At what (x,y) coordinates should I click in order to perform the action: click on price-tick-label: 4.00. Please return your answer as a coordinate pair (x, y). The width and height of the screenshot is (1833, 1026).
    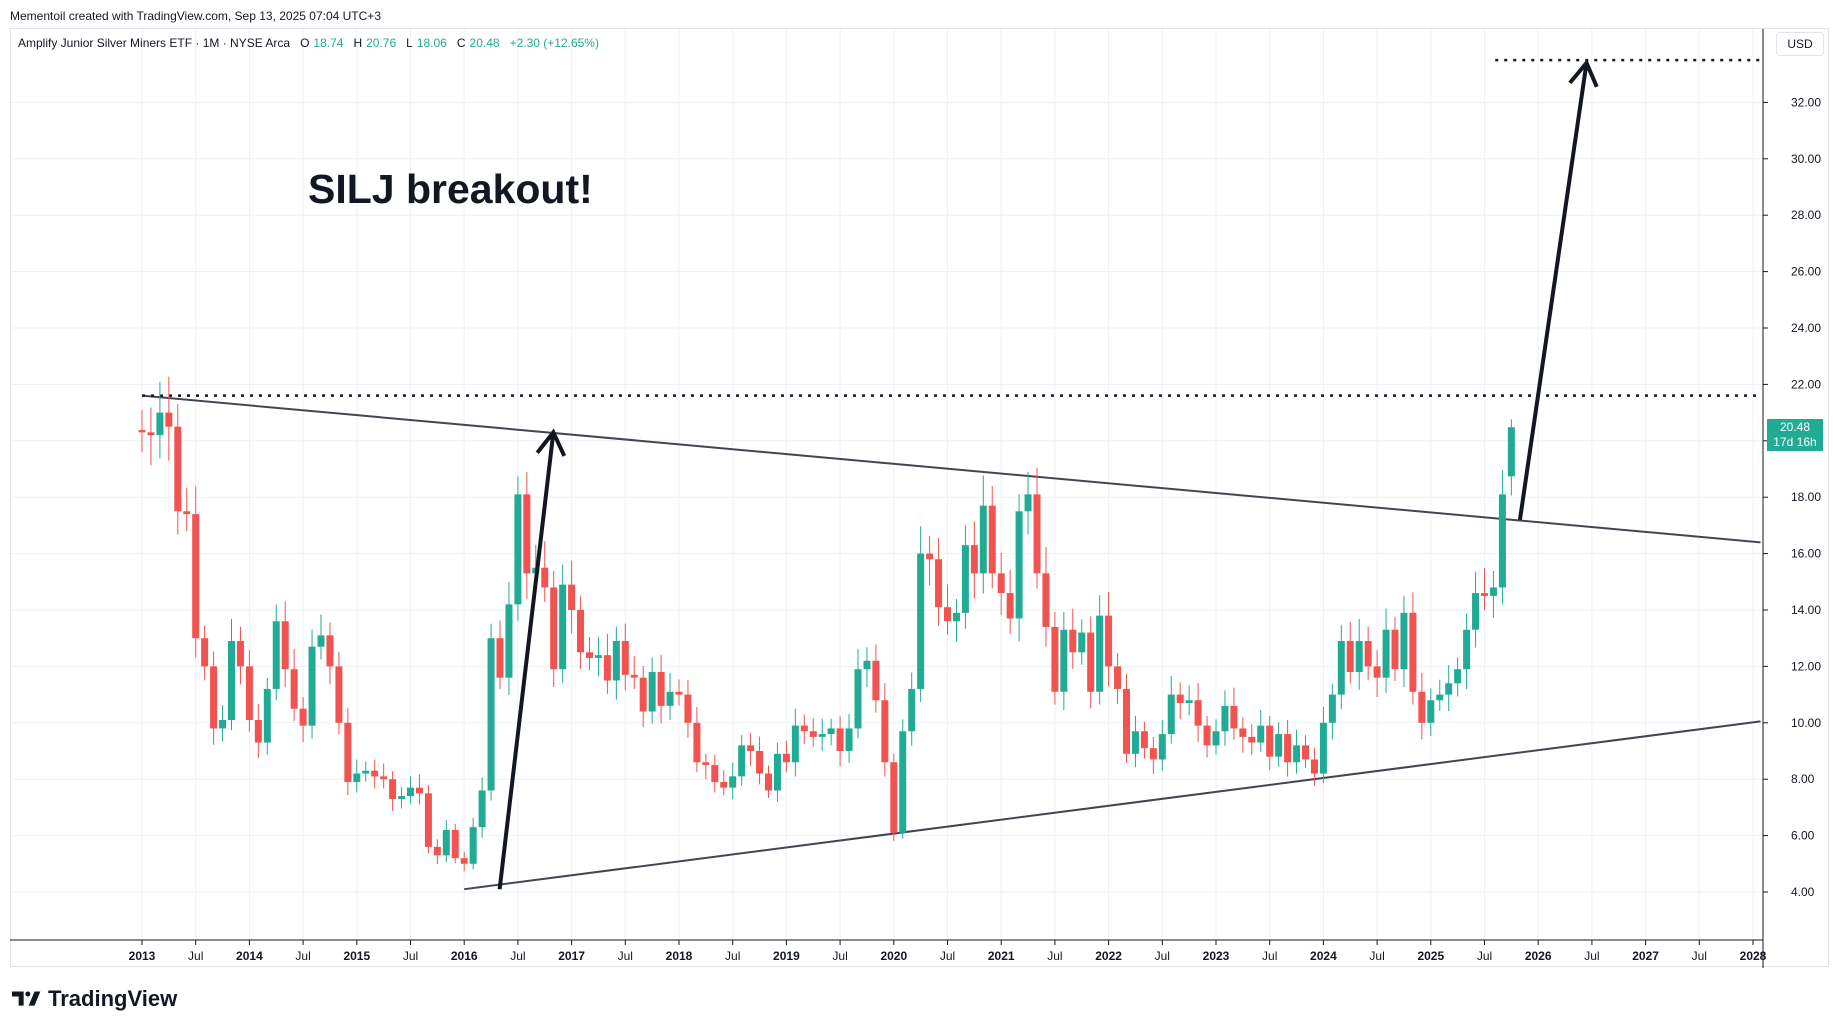
    Looking at the image, I should click on (1803, 892).